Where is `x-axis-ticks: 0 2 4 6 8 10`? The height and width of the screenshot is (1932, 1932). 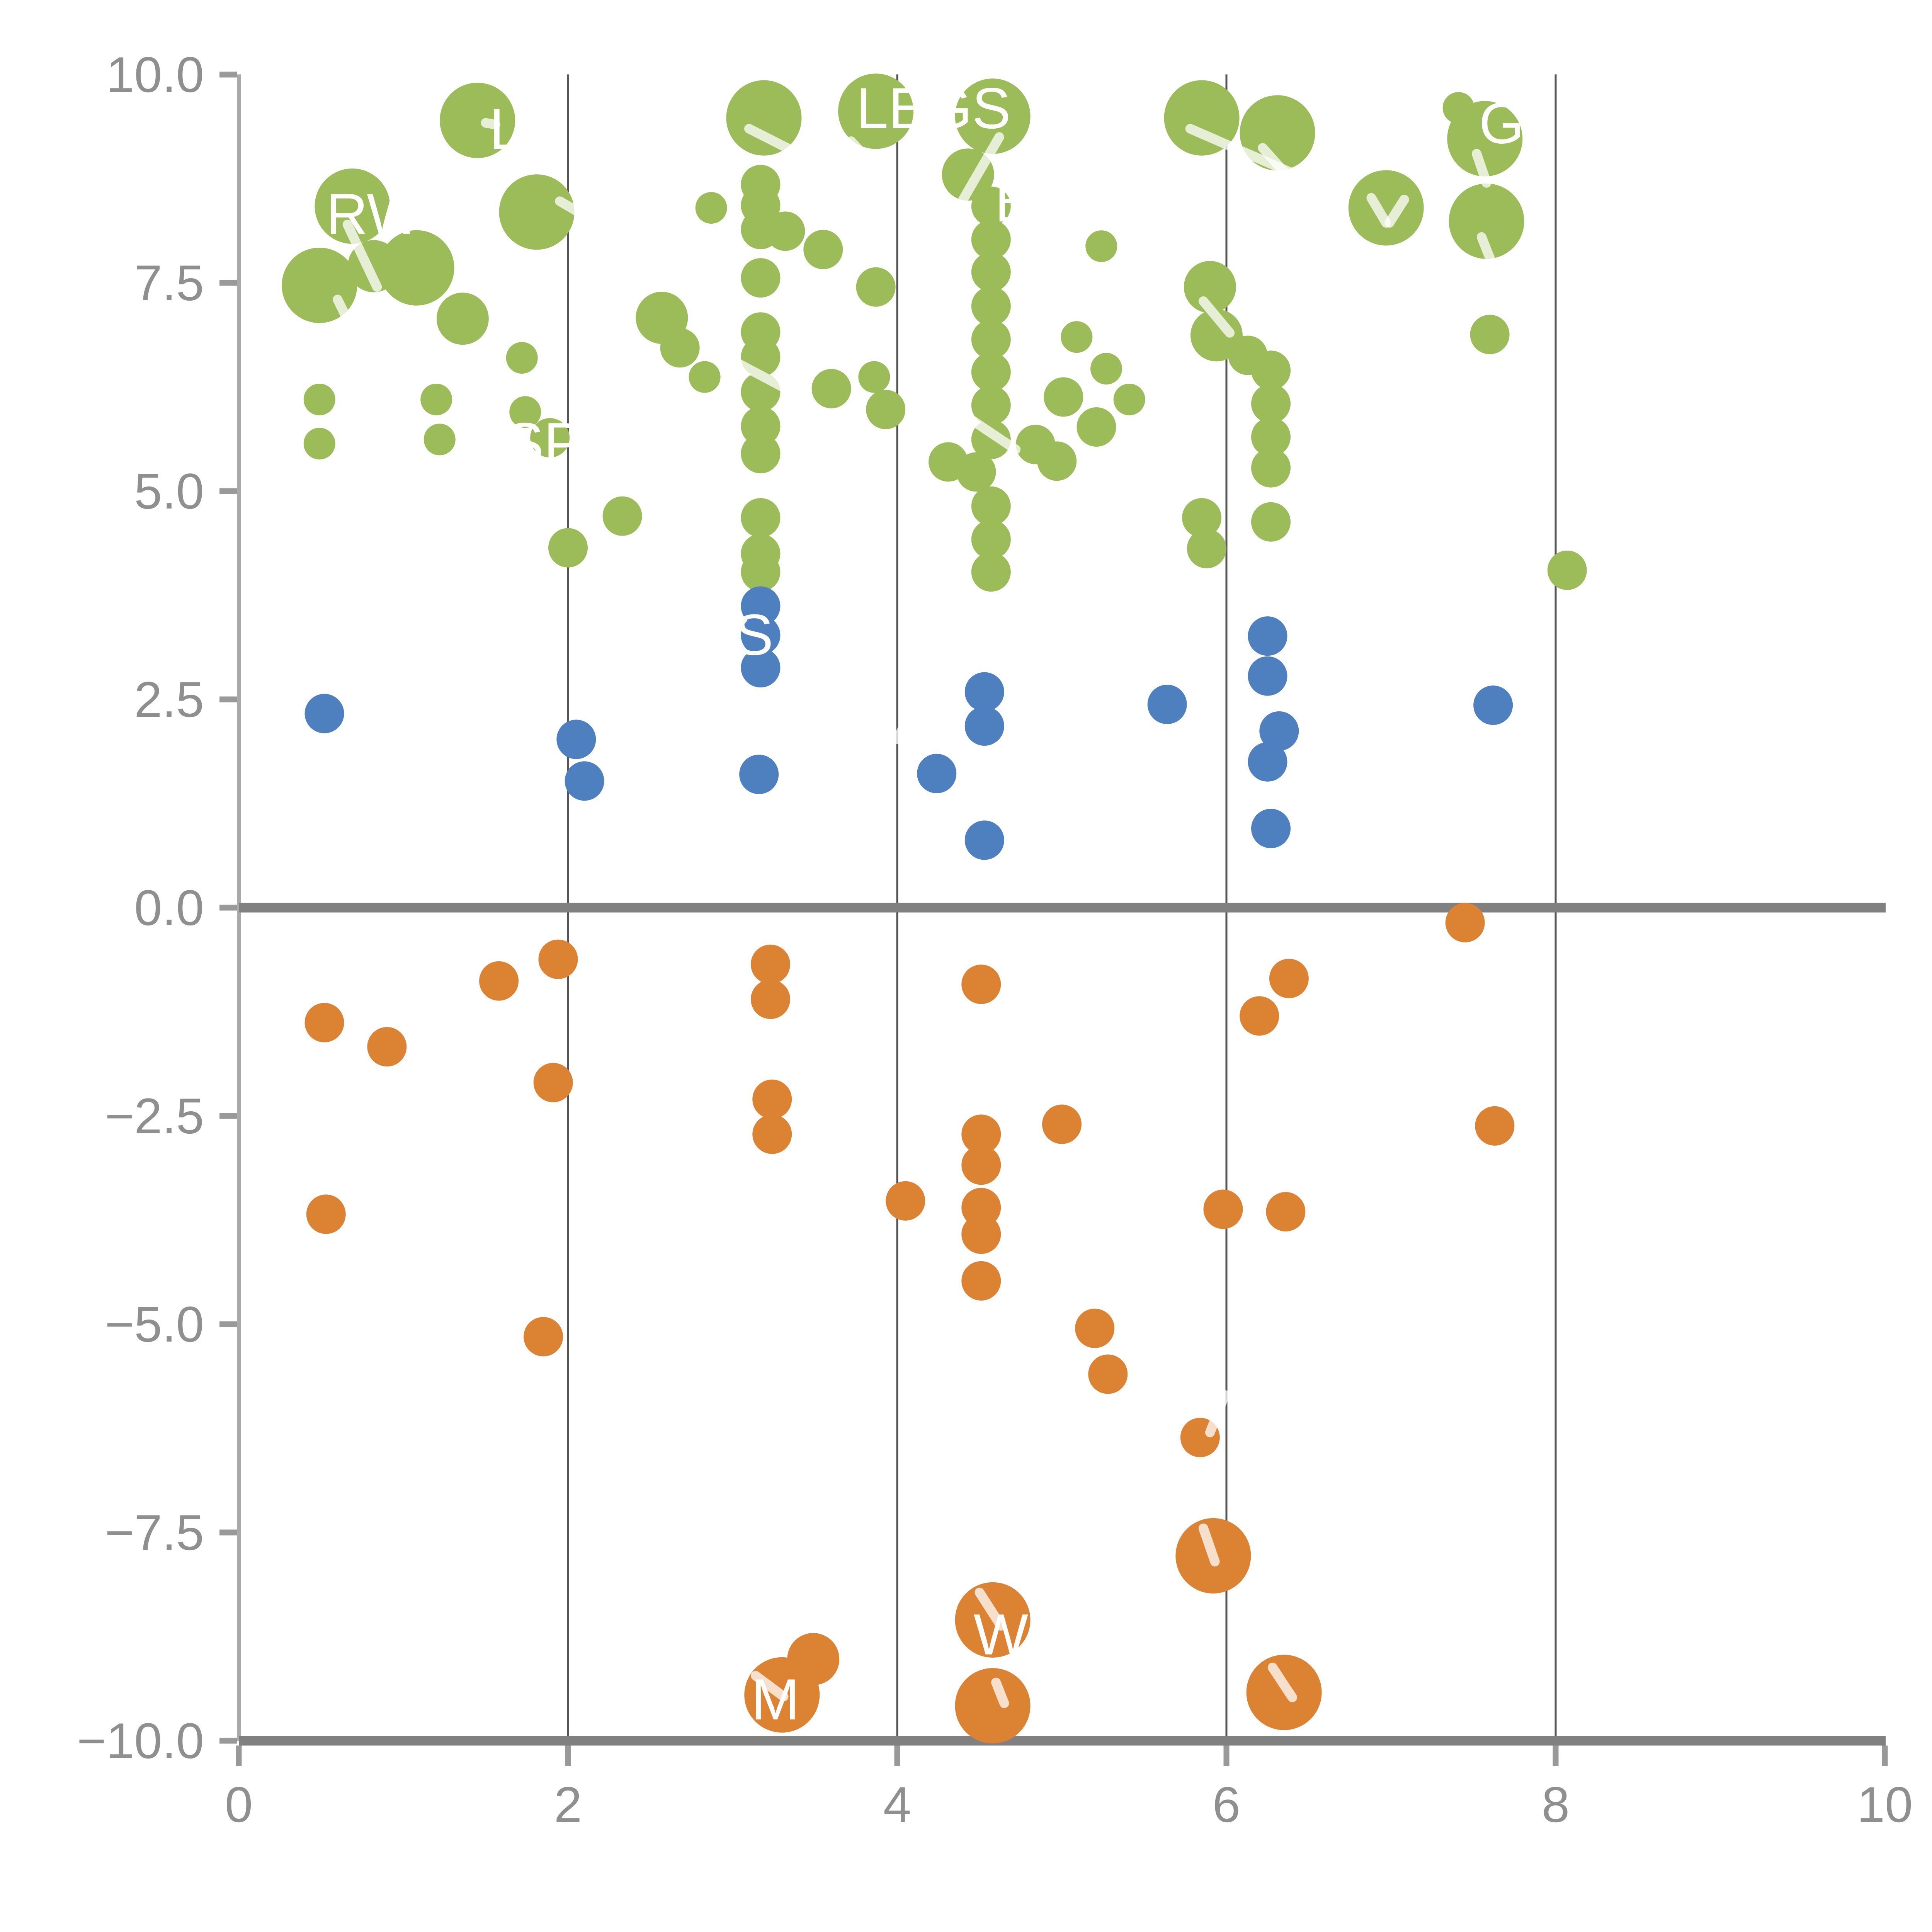
x-axis-ticks: 0 2 4 6 8 10 is located at coordinates (1069, 1789).